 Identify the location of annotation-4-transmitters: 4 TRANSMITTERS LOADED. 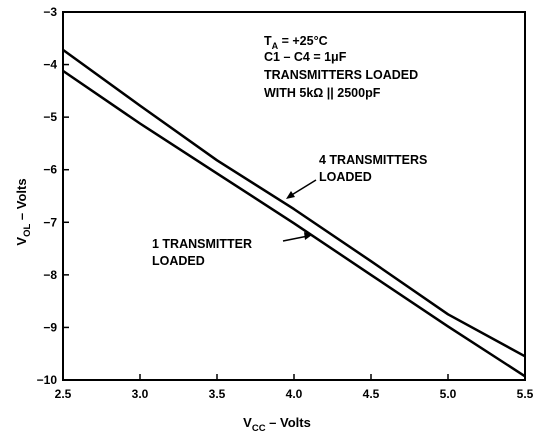
(356, 176).